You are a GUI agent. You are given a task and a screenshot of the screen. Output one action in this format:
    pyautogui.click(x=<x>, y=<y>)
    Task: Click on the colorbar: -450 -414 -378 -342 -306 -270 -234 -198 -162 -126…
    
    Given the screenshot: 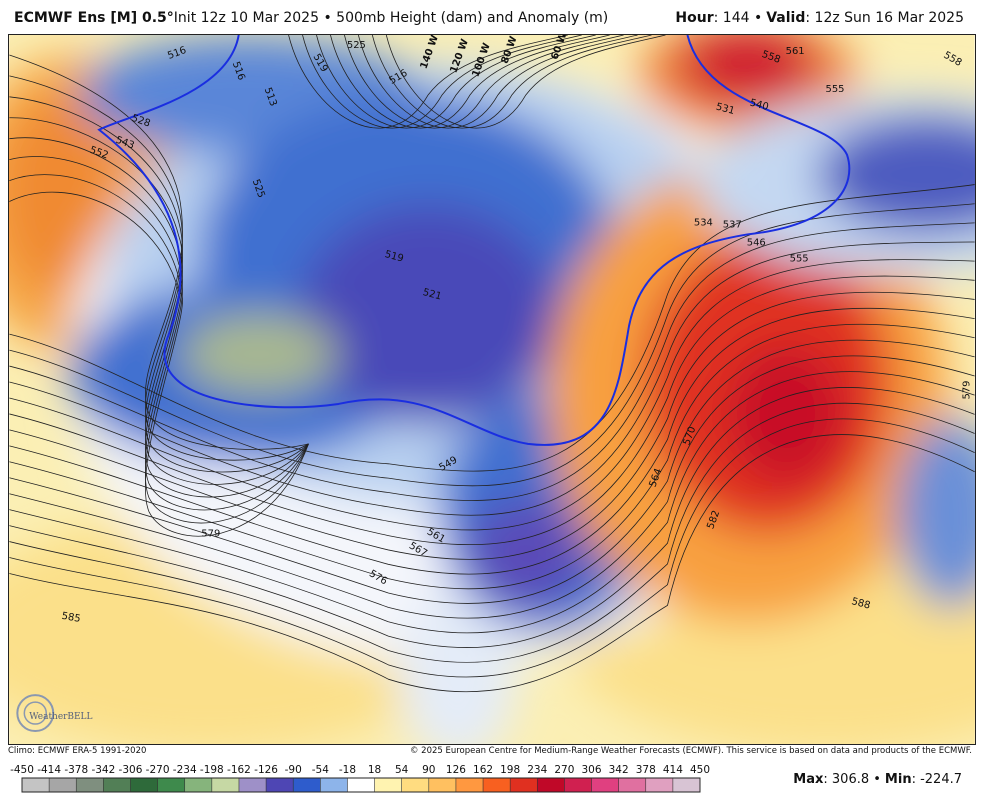 What is the action you would take?
    pyautogui.click(x=360, y=778)
    